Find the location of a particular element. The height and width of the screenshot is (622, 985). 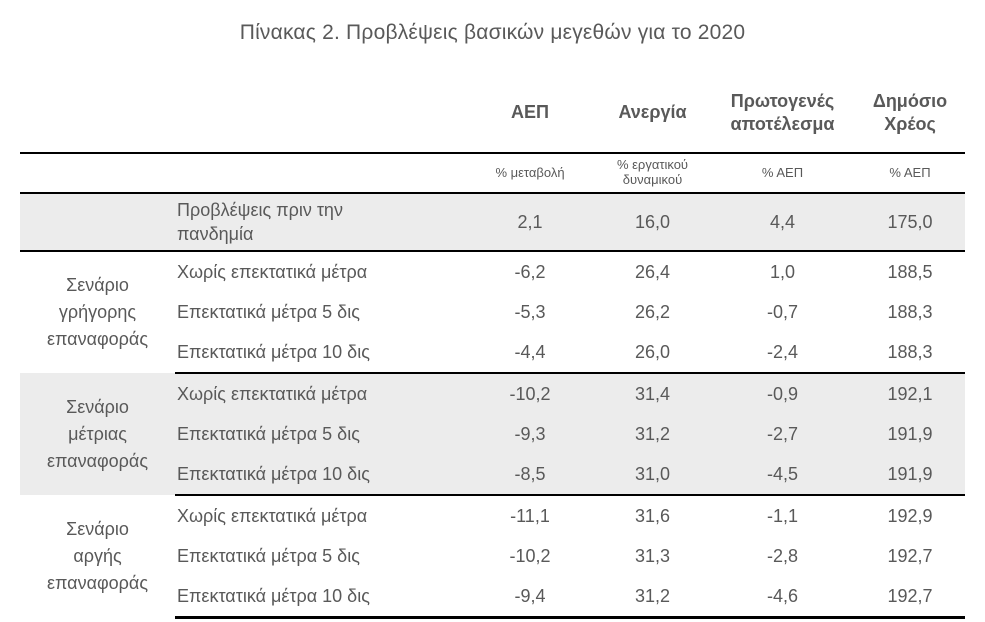

value-cell: -2,7 is located at coordinates (782, 434).